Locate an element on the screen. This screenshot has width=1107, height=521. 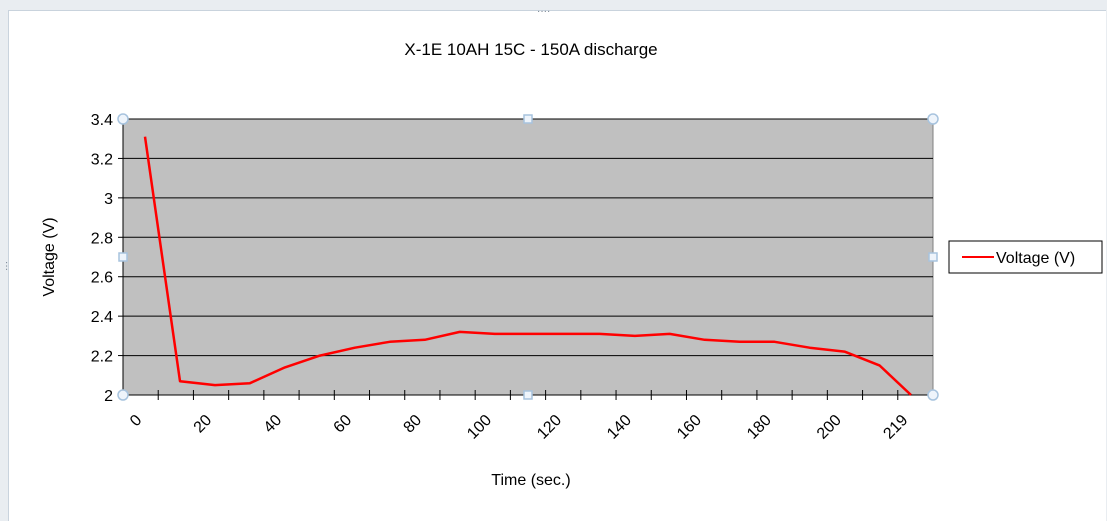
y-tick-label: 2.6 is located at coordinates (102, 278).